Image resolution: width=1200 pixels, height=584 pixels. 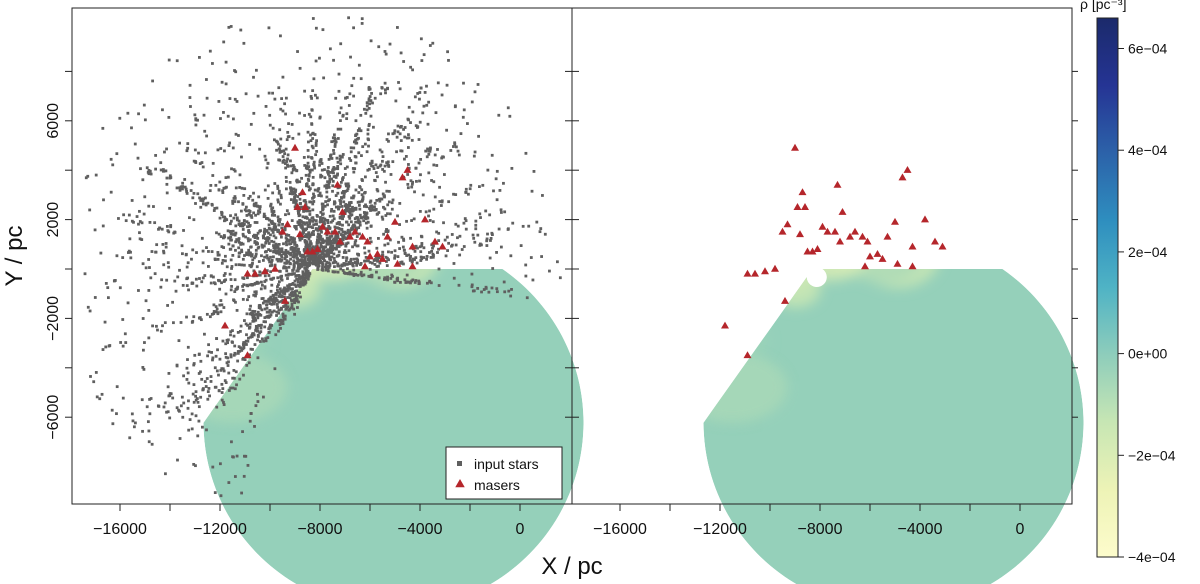 What do you see at coordinates (850, 236) in the screenshot?
I see `maser-marker-right` at bounding box center [850, 236].